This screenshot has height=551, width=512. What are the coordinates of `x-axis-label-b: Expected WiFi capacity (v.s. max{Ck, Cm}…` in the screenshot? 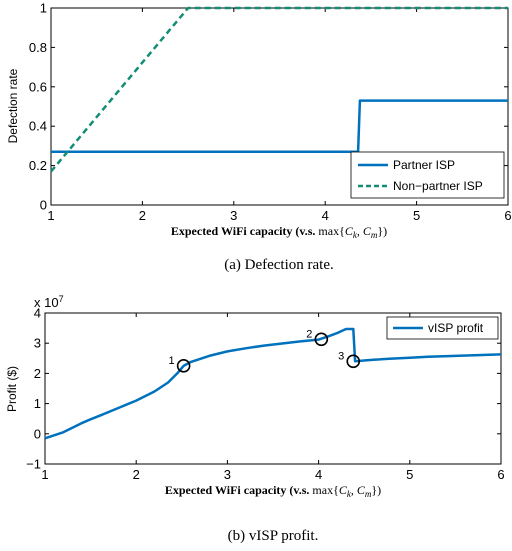 It's located at (273, 491).